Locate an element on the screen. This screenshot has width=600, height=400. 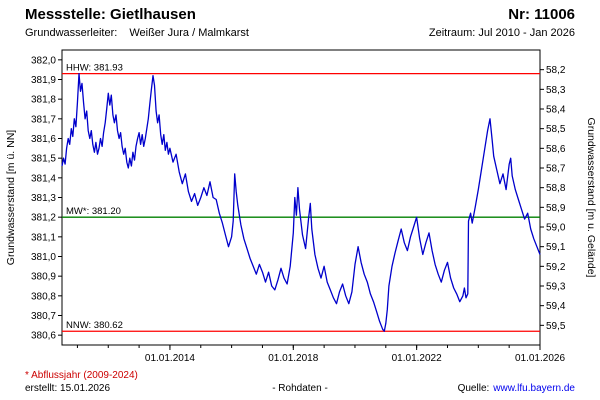
ref-label-mw: MW*: 381.20 is located at coordinates (93, 211).